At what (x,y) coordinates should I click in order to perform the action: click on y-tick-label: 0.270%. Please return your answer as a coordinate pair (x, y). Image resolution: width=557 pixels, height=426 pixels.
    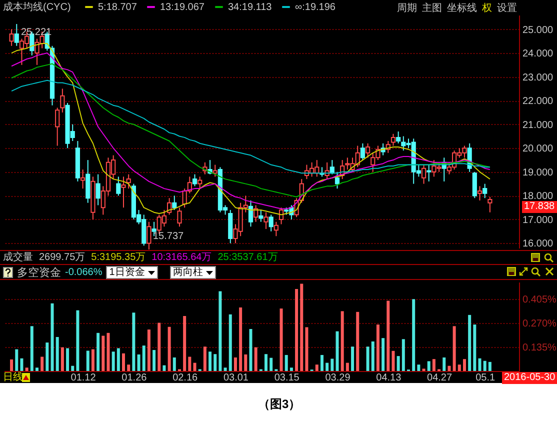
    Looking at the image, I should click on (539, 324).